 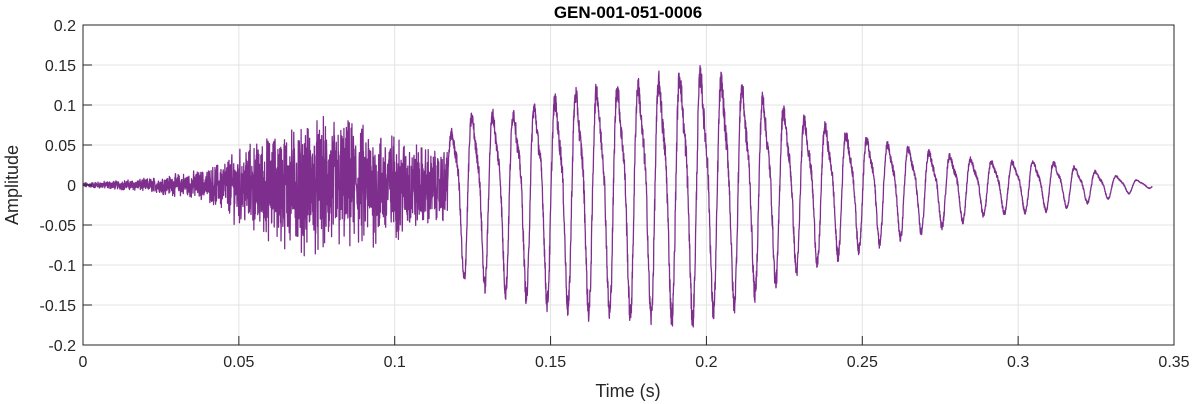 What do you see at coordinates (238, 362) in the screenshot?
I see `x-tick-label: 0.05` at bounding box center [238, 362].